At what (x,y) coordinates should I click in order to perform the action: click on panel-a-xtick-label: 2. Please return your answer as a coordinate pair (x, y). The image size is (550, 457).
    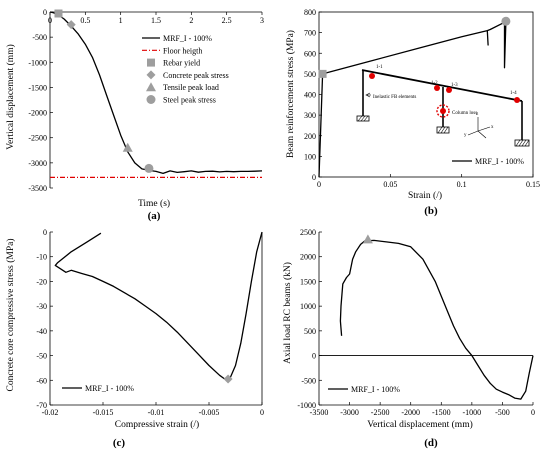
    Looking at the image, I should click on (191, 20).